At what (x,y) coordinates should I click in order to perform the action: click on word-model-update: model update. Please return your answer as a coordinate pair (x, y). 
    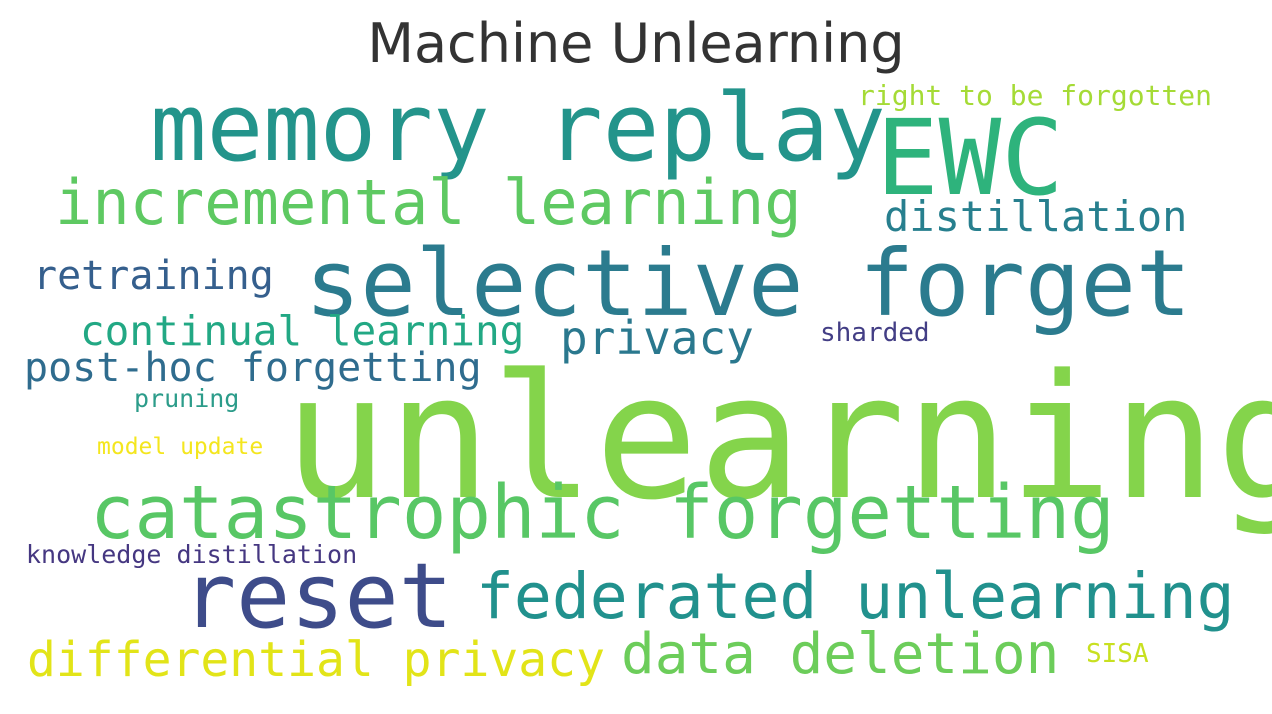
    Looking at the image, I should click on (180, 447).